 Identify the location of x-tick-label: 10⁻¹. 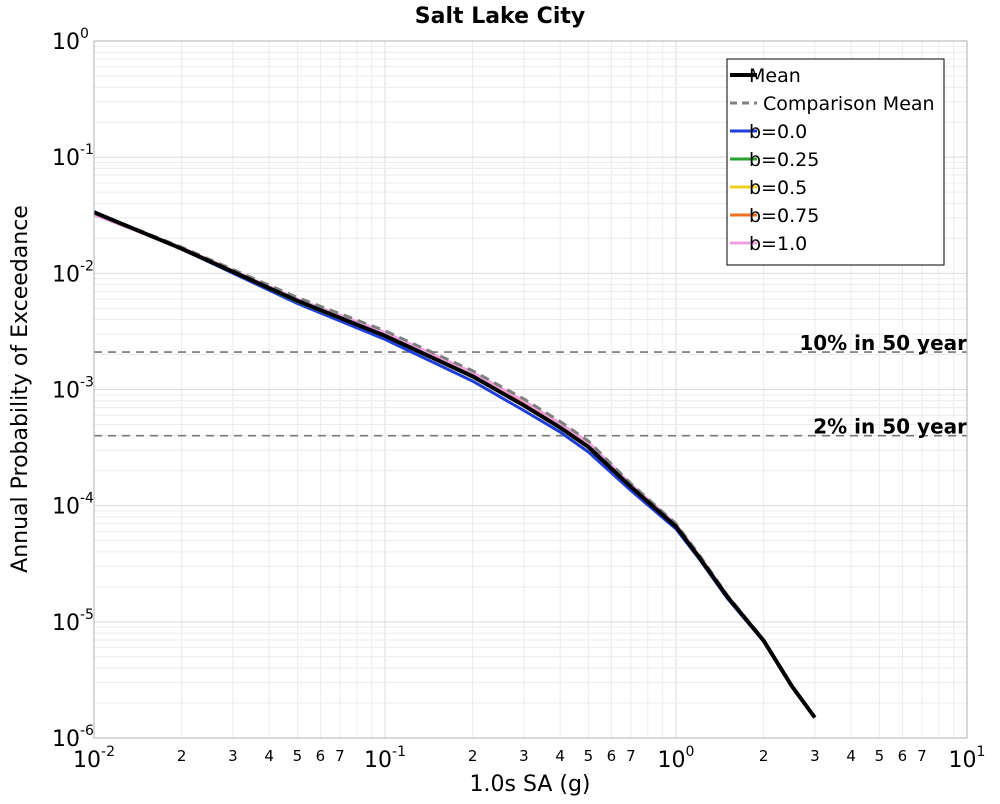
(385, 758).